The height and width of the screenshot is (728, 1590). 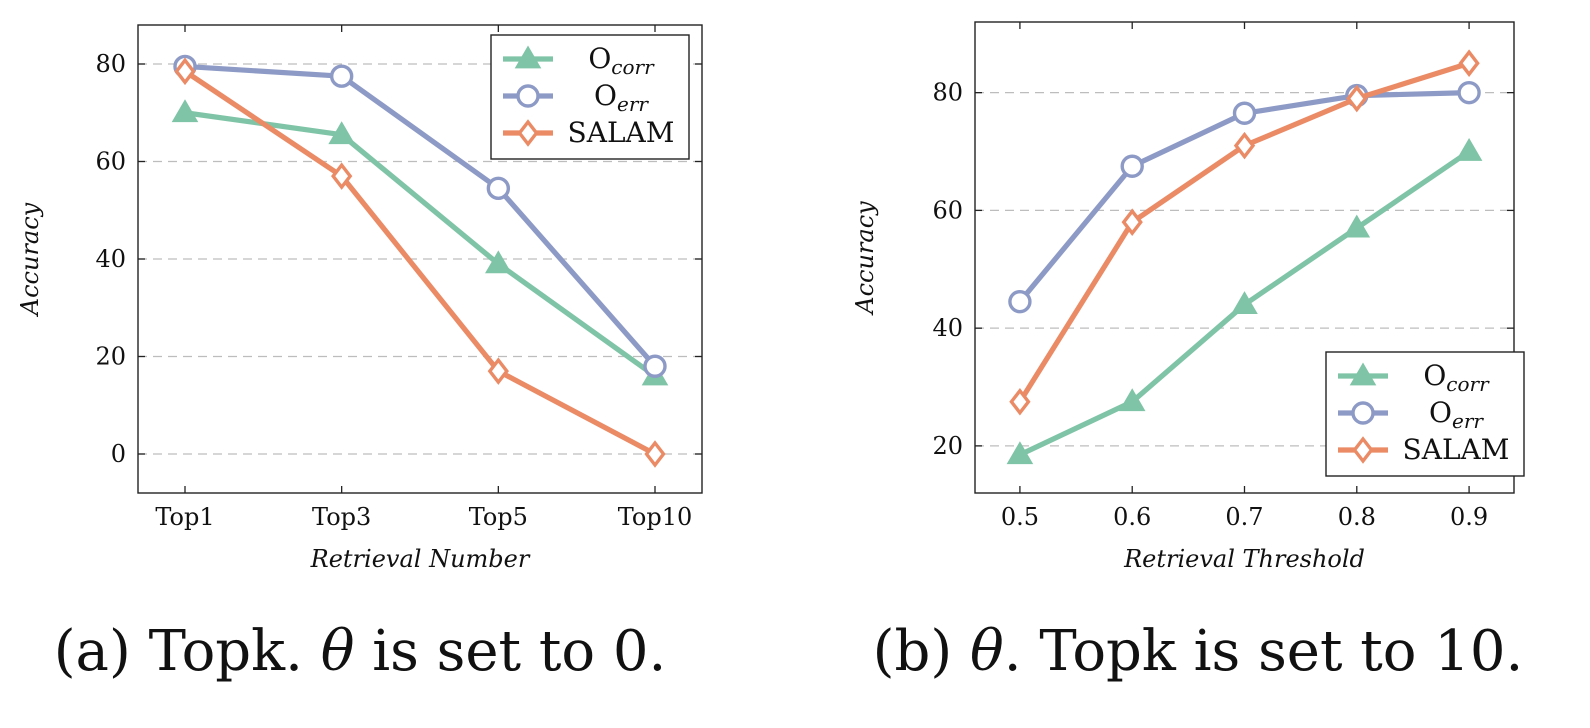 I want to click on panel-b-legend-entry-o-err-marker, so click(x=1363, y=413).